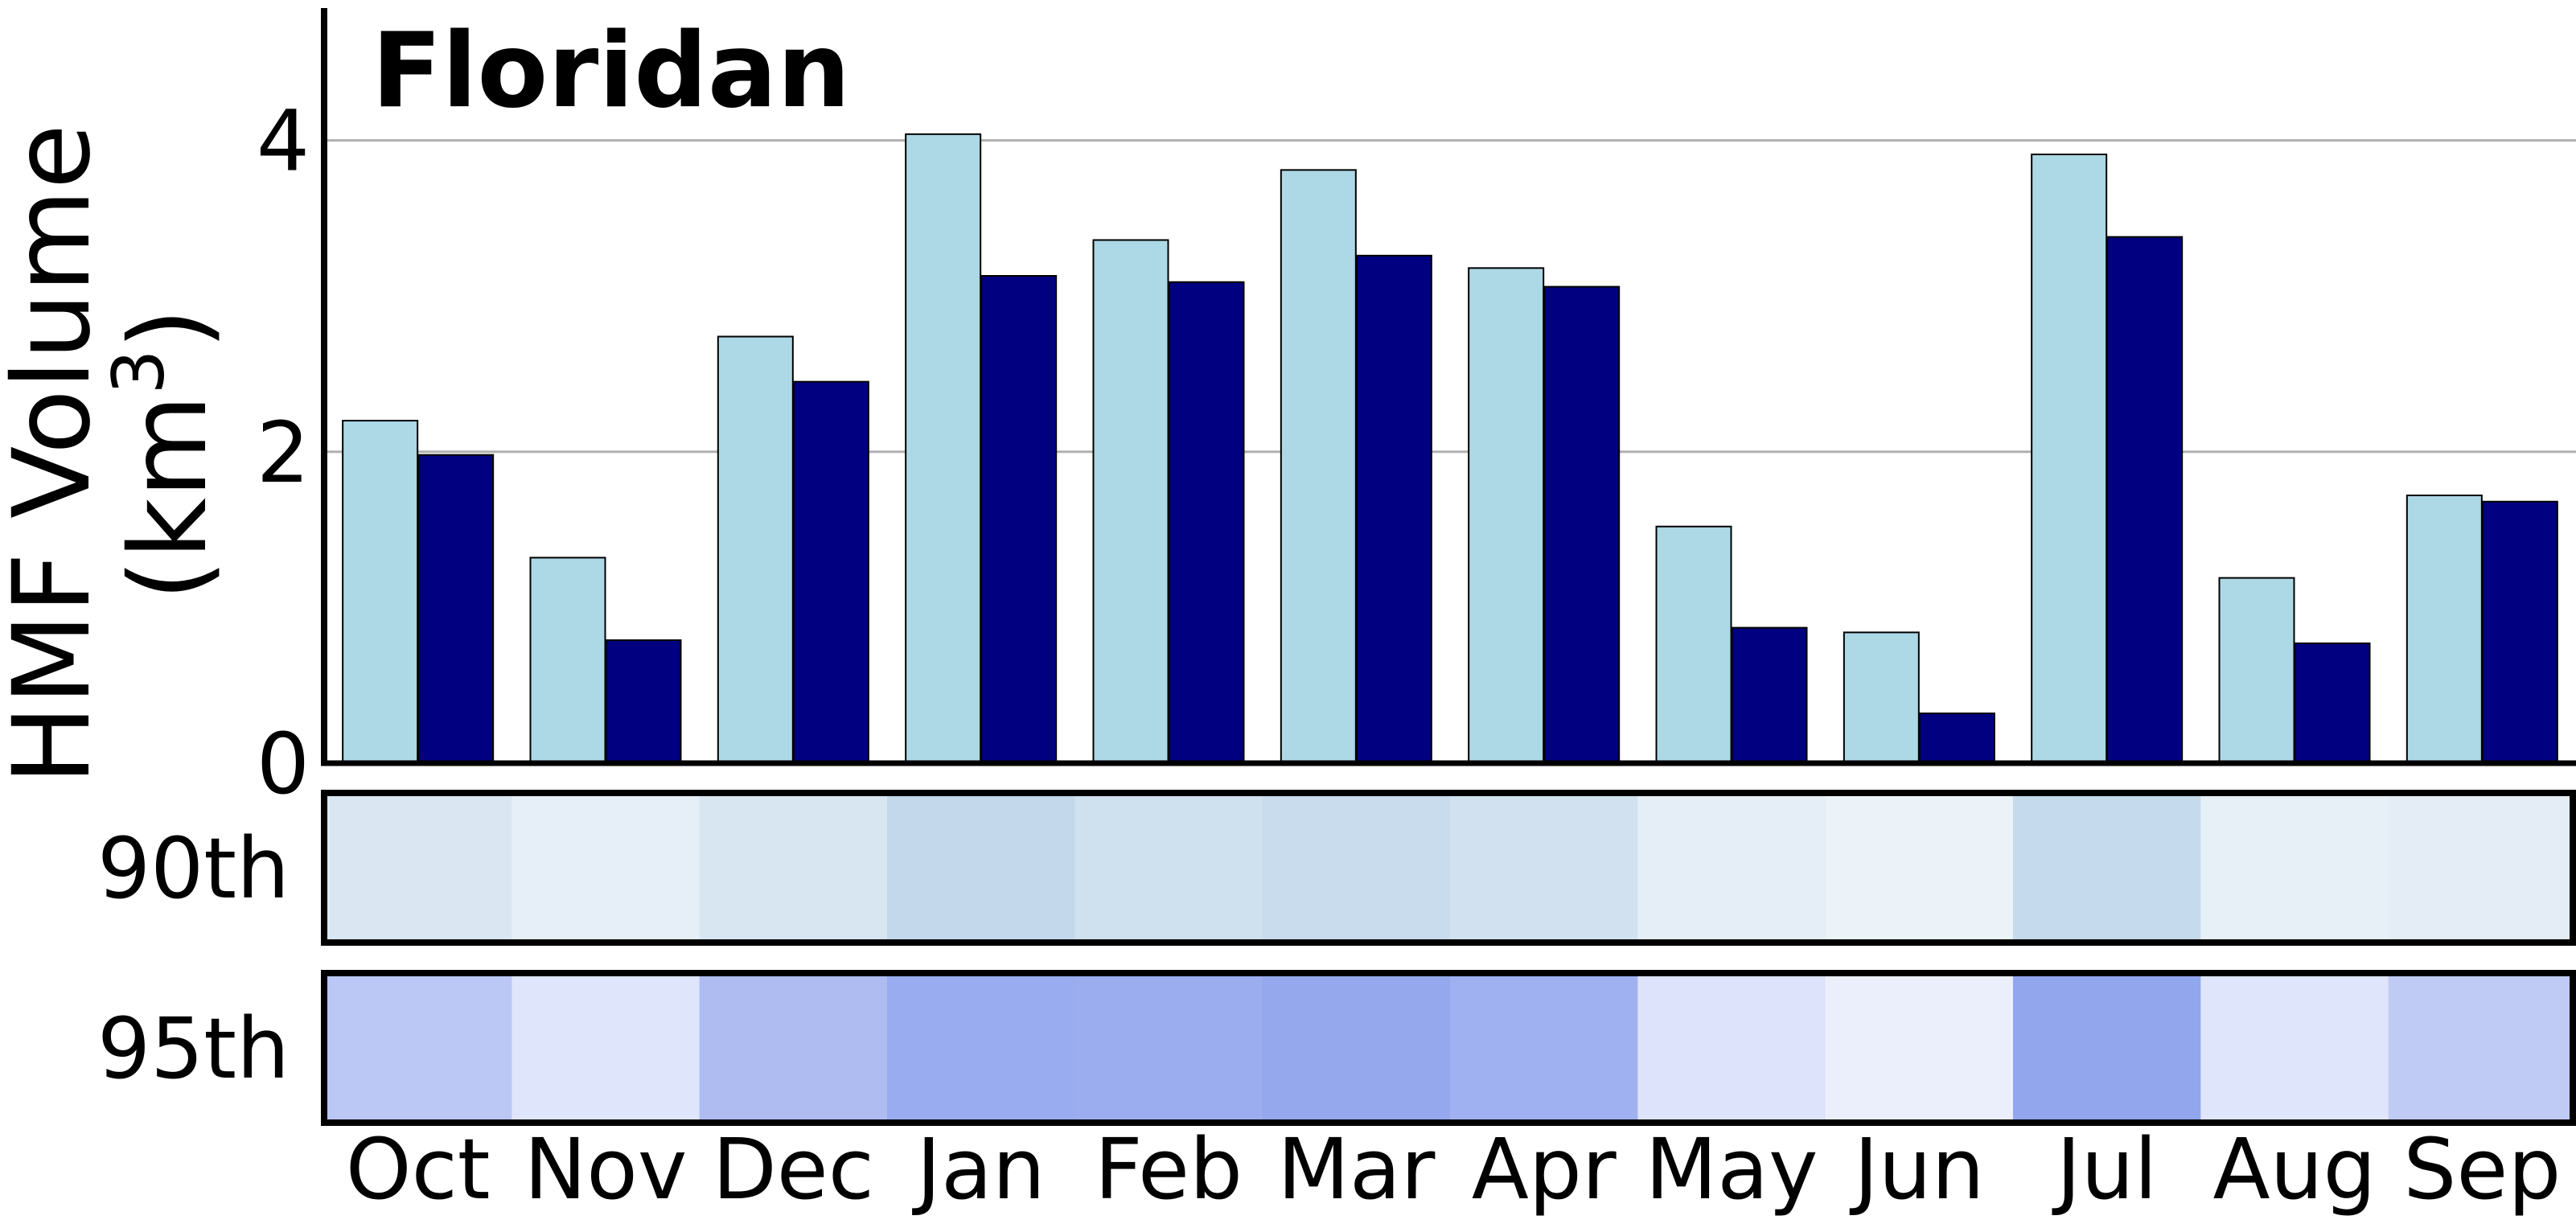 The width and height of the screenshot is (2576, 1224). I want to click on y-tick-label: 4, so click(283, 141).